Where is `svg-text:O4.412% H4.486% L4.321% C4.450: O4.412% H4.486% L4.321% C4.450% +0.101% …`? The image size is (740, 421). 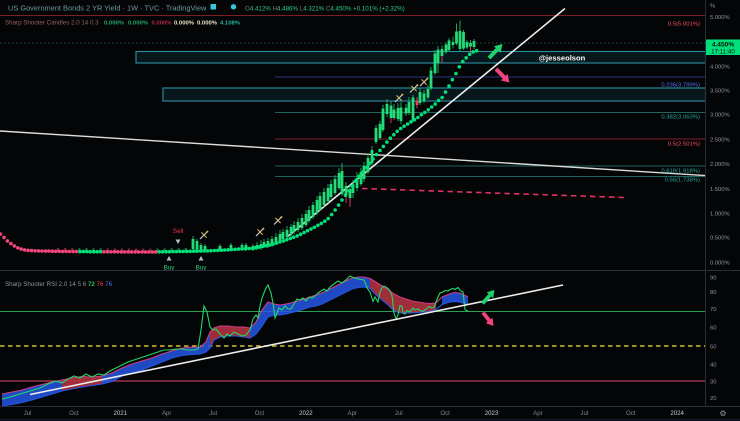 svg-text:O4.412% H4.486% L4.321% C4.450: O4.412% H4.486% L4.321% C4.450% +0.101% … is located at coordinates (325, 9).